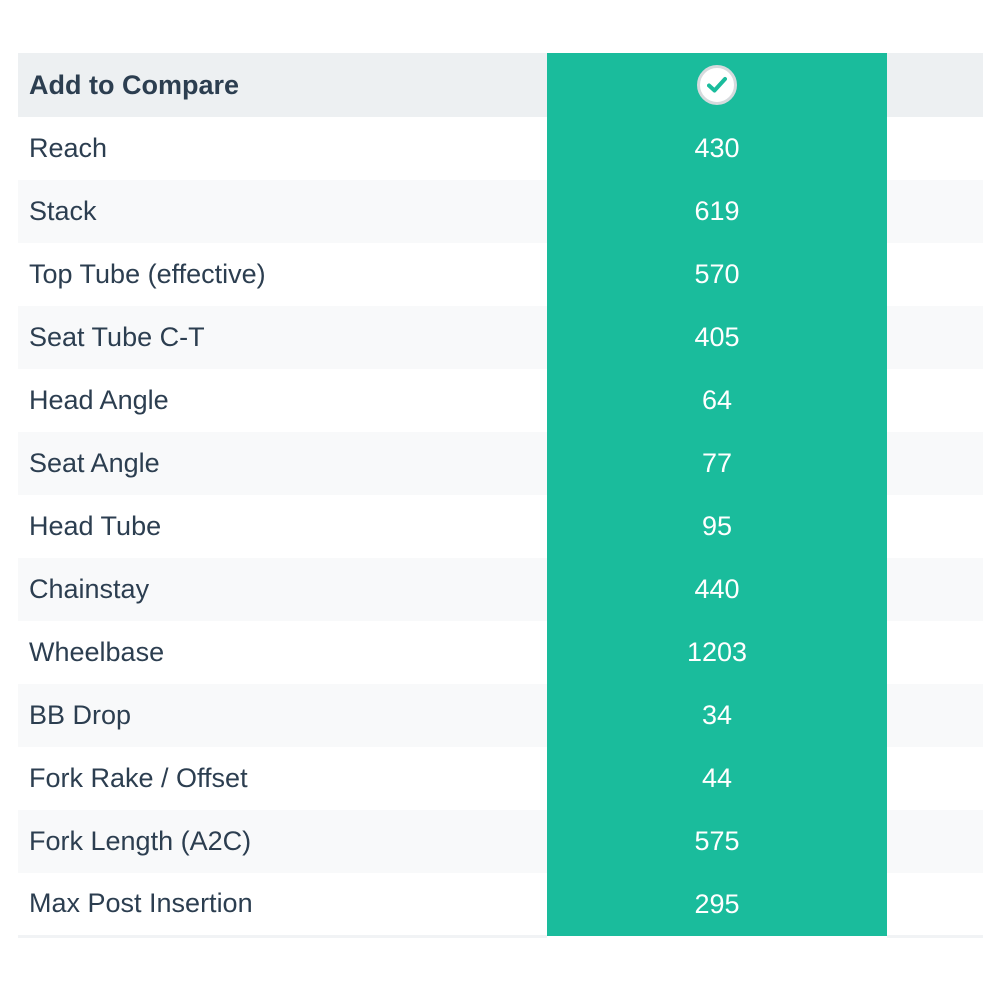  I want to click on row-value: 64, so click(717, 400).